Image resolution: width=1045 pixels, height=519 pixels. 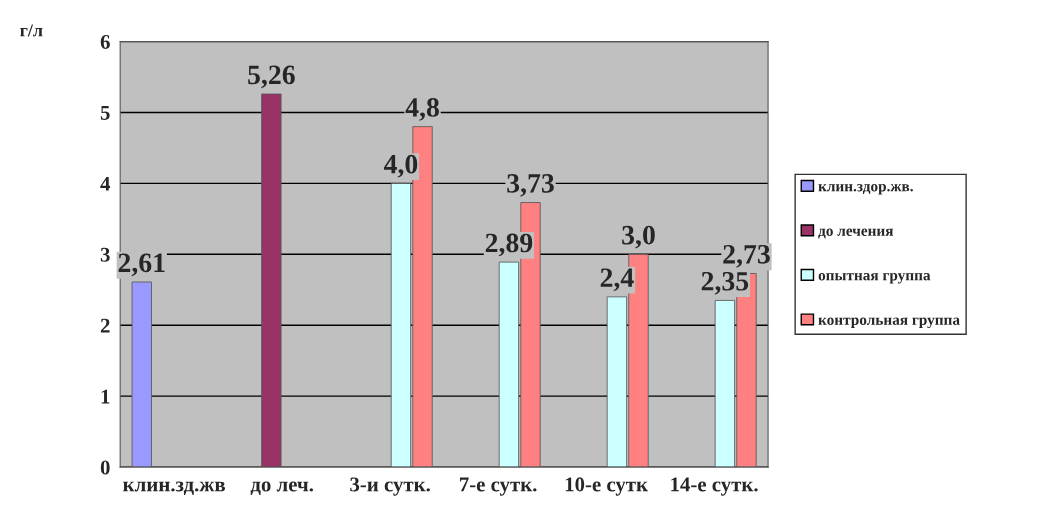 I want to click on legend-label: клин.здор.жв., so click(x=865, y=189).